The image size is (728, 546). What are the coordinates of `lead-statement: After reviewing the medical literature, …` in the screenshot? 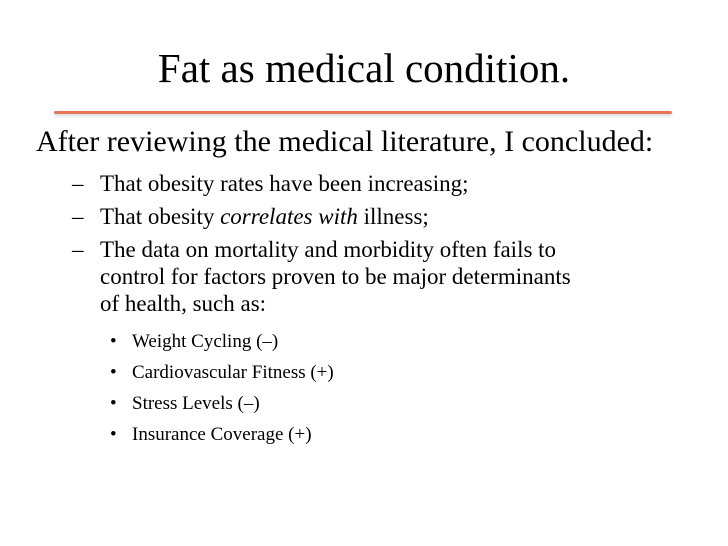 It's located at (345, 141).